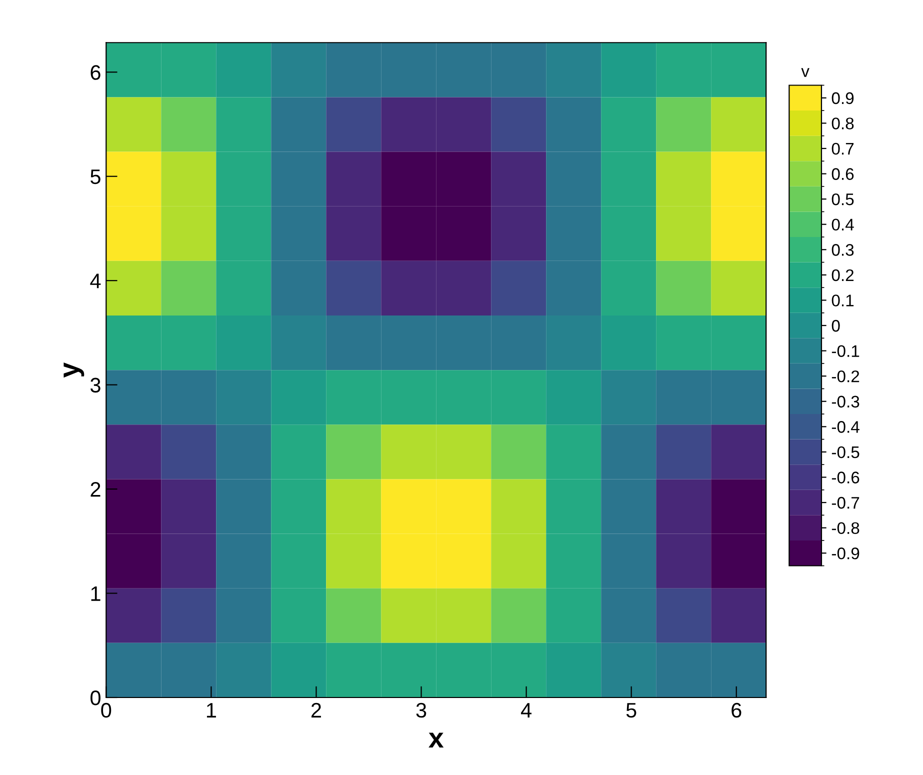  Describe the element at coordinates (843, 148) in the screenshot. I see `color-bar-label: 0.7` at that location.